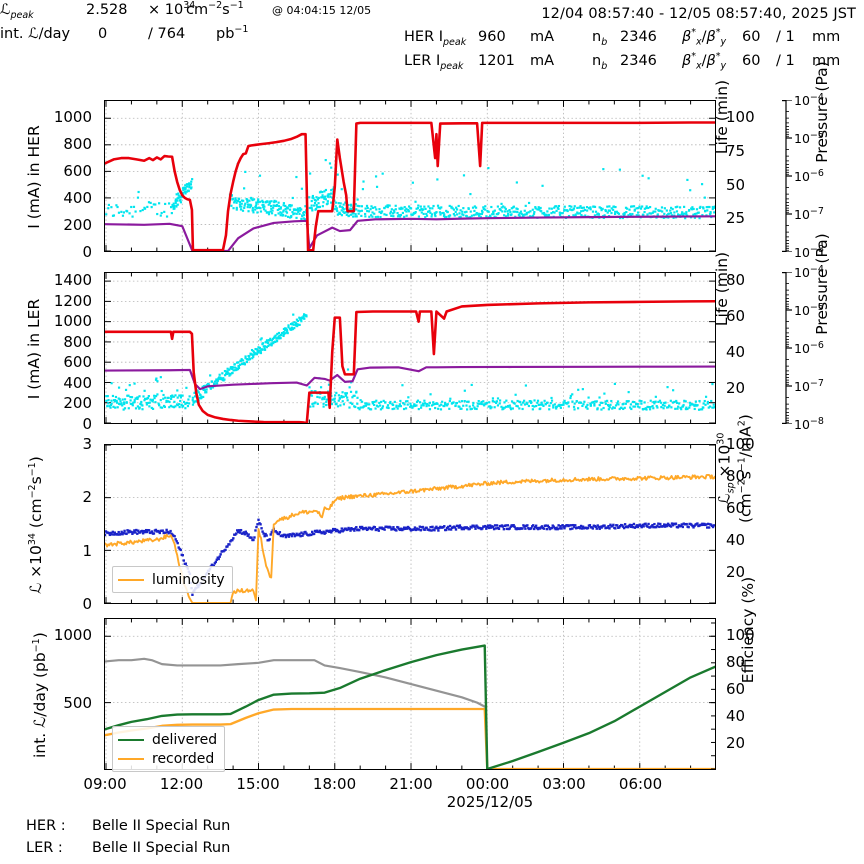  I want to click on x-tick-label: 00:00, so click(487, 784).